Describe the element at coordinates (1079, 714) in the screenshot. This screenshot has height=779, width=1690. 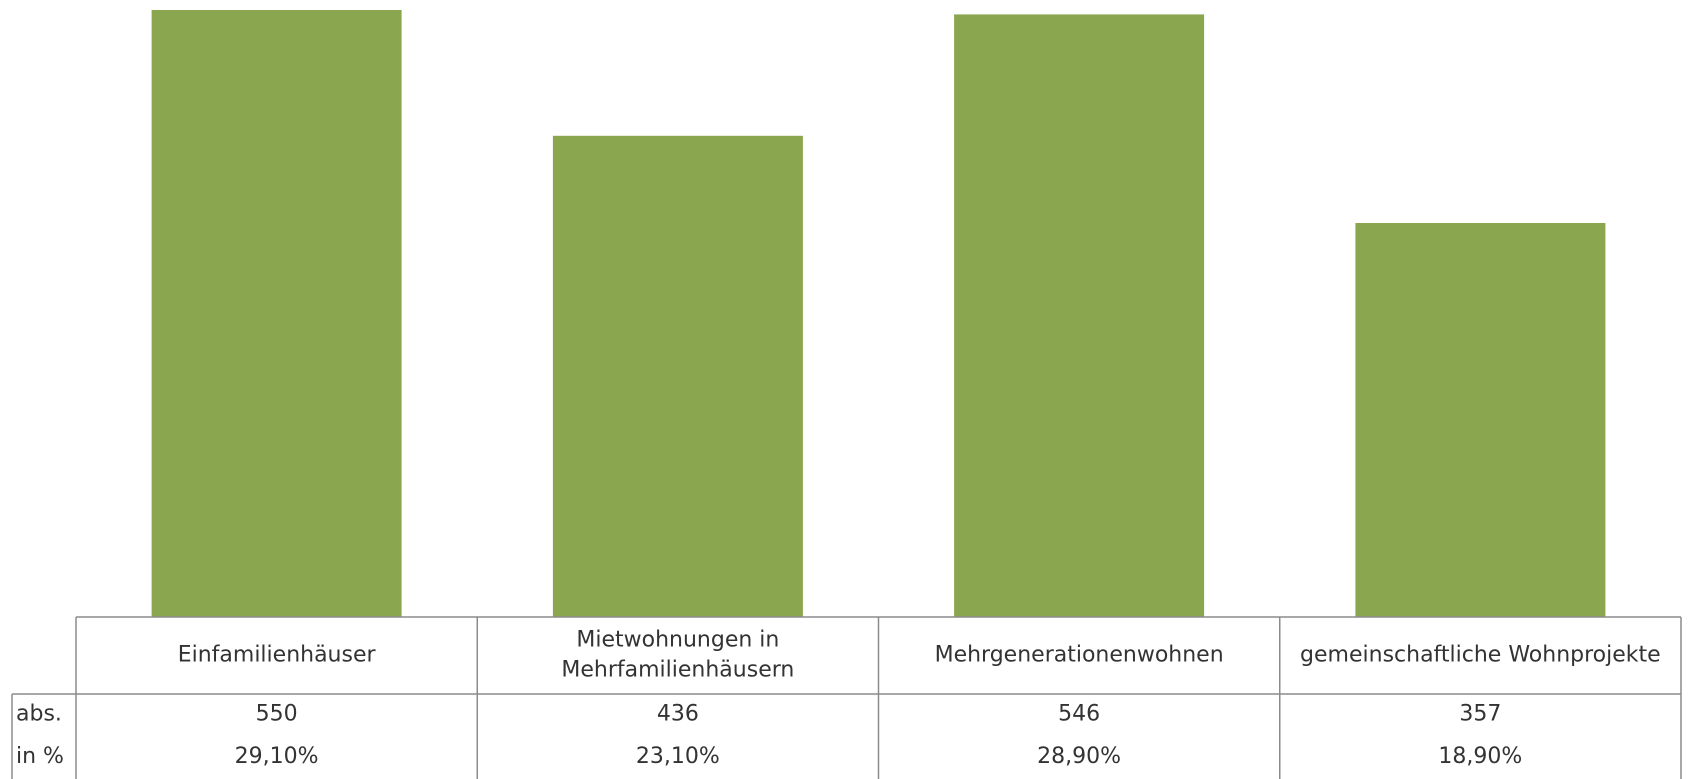
I see `table-cell-r1-c3: 546` at that location.